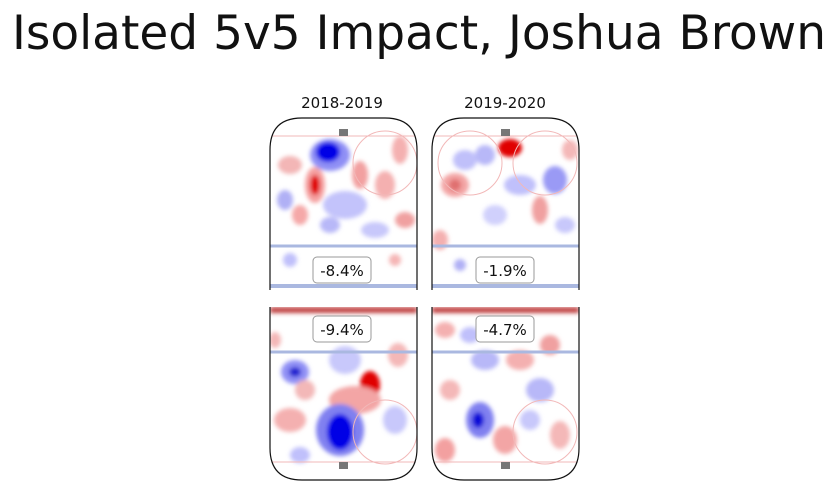  What do you see at coordinates (505, 271) in the screenshot?
I see `impact-label-offense-2019-2020: -1.9%` at bounding box center [505, 271].